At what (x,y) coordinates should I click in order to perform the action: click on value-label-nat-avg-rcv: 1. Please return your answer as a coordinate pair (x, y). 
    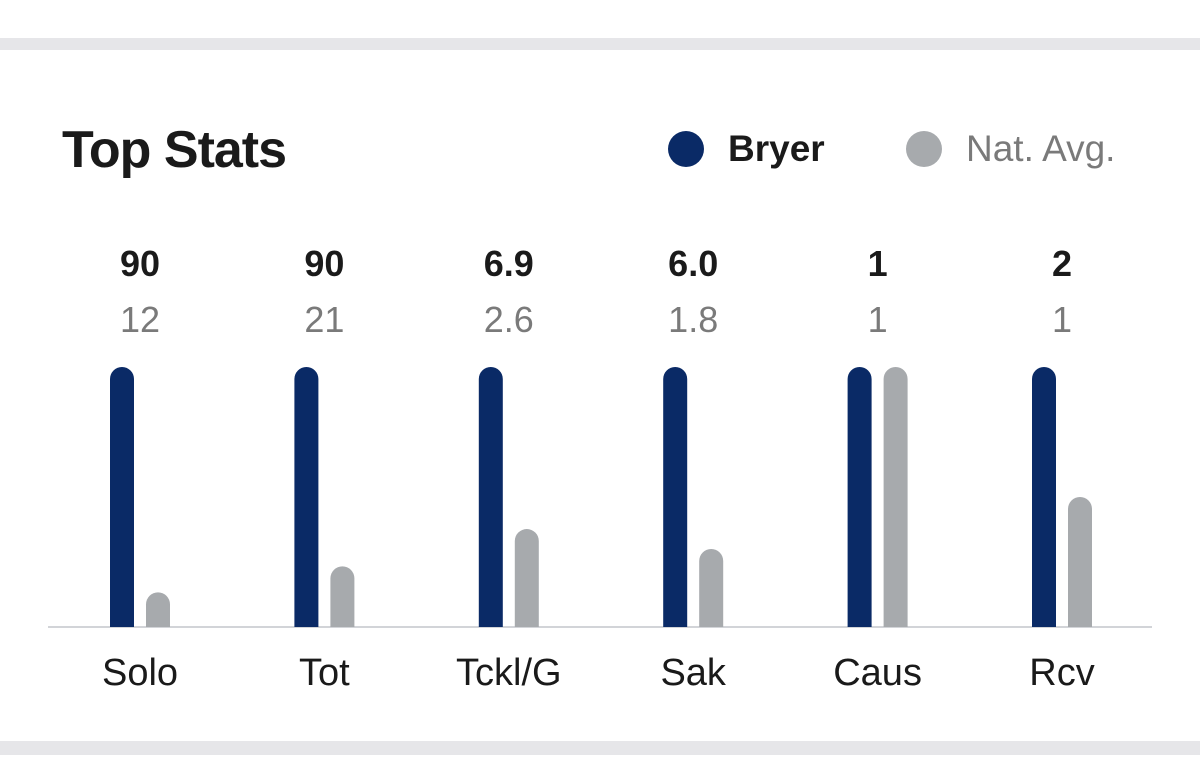
    Looking at the image, I should click on (1062, 319).